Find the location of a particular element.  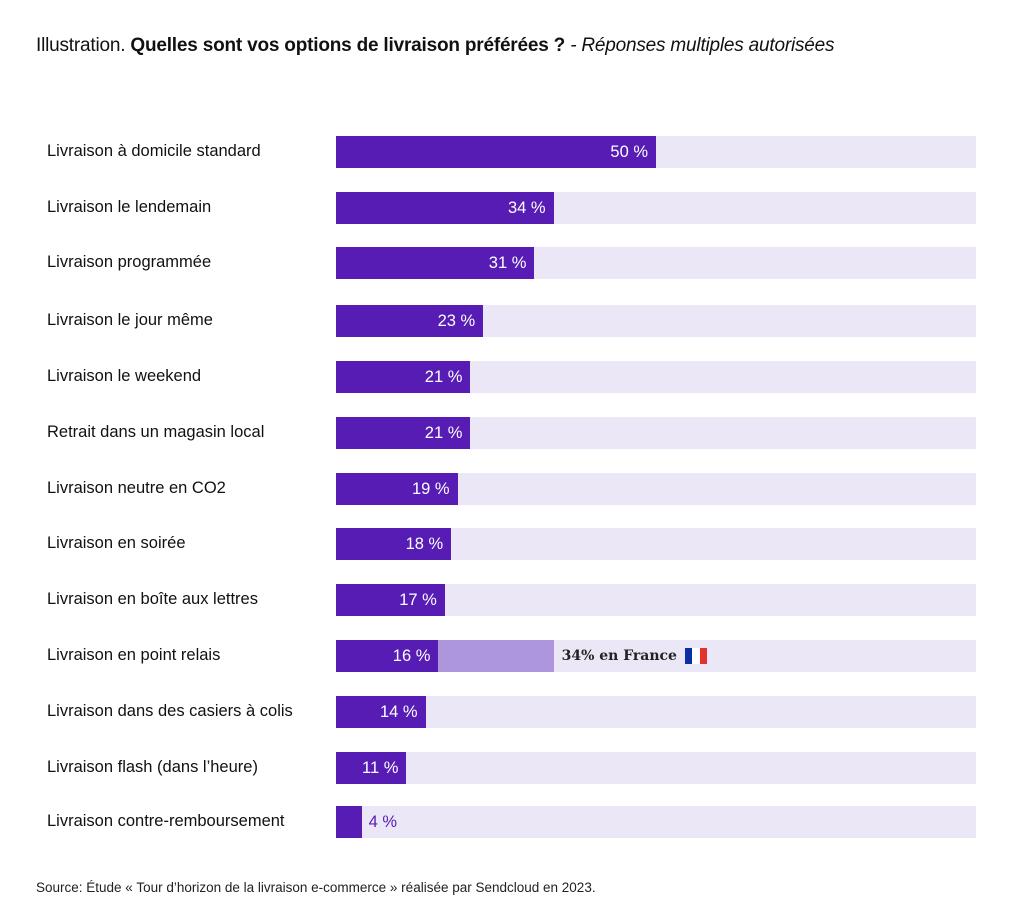

data-label: 17 % is located at coordinates (418, 600).